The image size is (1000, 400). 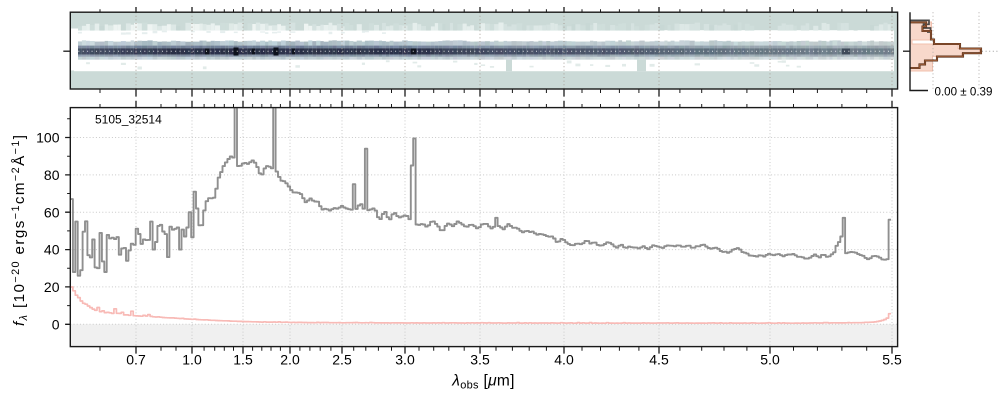 I want to click on svg-text: 4.5, so click(x=659, y=360).